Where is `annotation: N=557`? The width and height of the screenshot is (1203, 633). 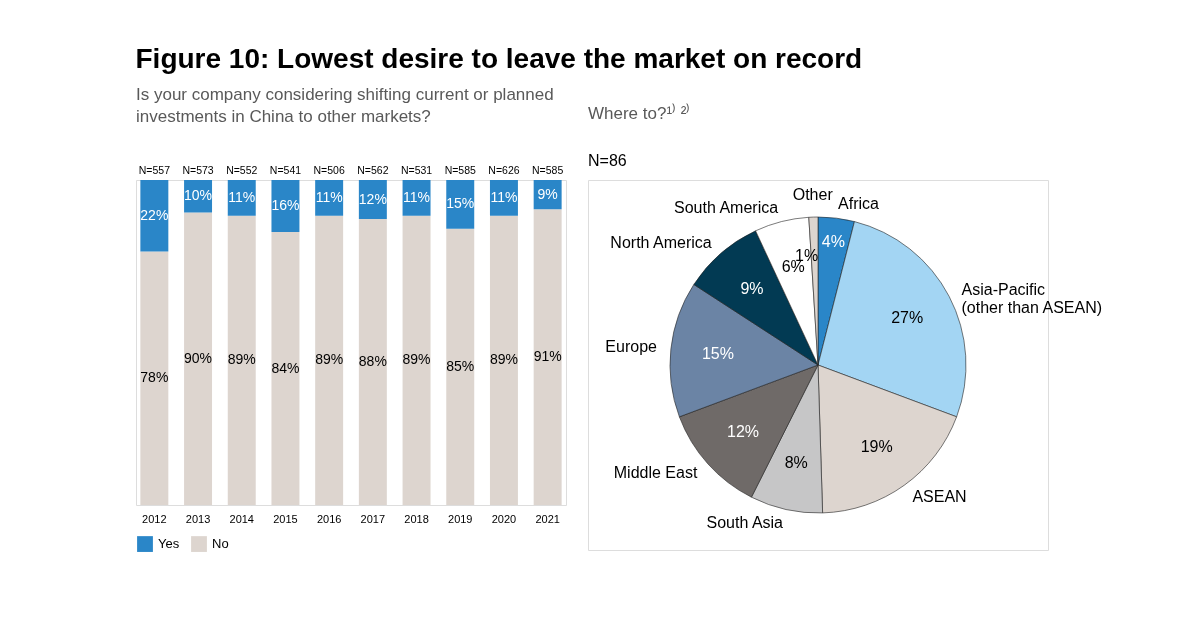 annotation: N=557 is located at coordinates (154, 170).